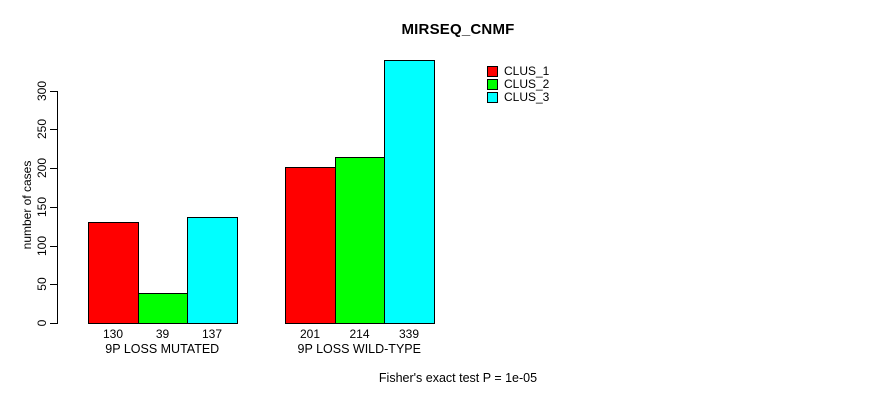 This screenshot has width=890, height=400. I want to click on chart-title: MIRSEQ_CNMF, so click(458, 29).